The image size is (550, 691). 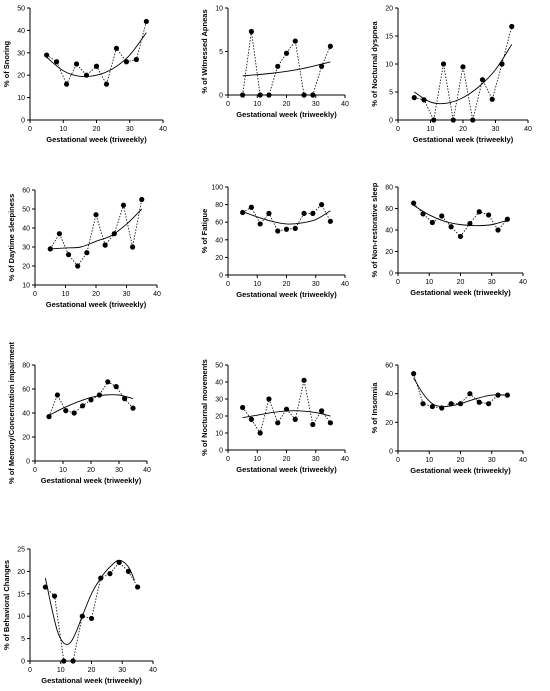 I want to click on y-axis-label: % of Nocturnal movements, so click(x=204, y=407).